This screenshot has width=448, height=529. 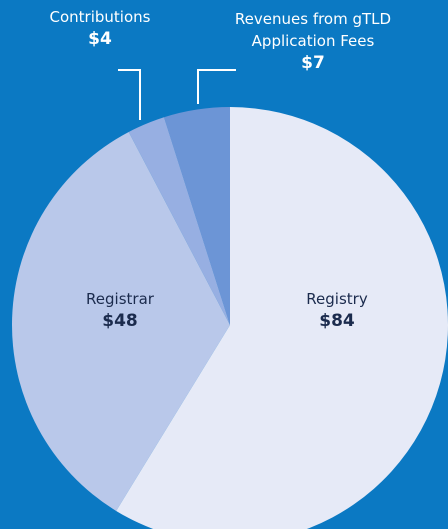 What do you see at coordinates (100, 39) in the screenshot?
I see `value-label: $4` at bounding box center [100, 39].